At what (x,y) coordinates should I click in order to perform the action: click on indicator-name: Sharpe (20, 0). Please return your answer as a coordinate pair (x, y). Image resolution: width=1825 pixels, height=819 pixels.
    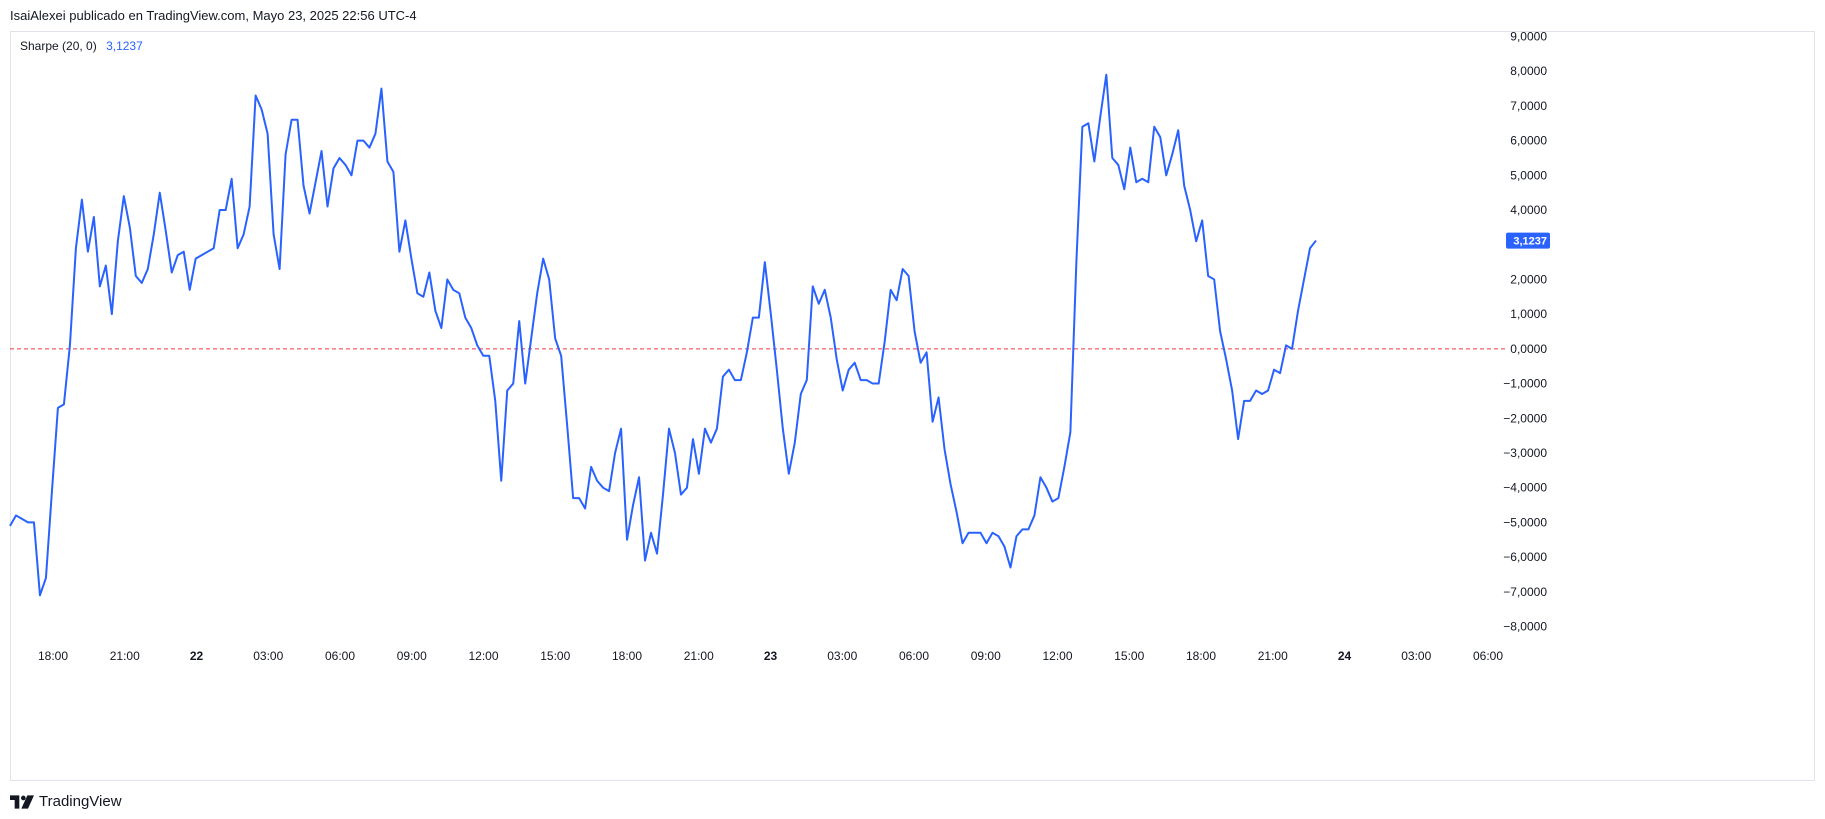
    Looking at the image, I should click on (58, 46).